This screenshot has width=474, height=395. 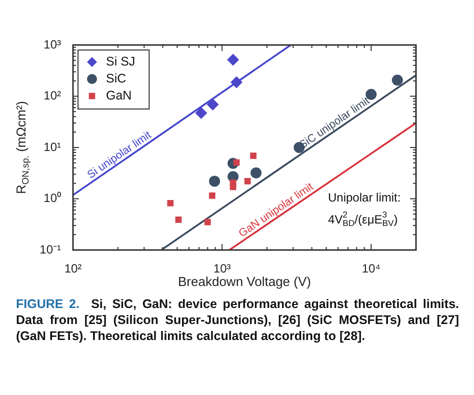 What do you see at coordinates (51, 249) in the screenshot?
I see `y-tick-label: 10⁻¹` at bounding box center [51, 249].